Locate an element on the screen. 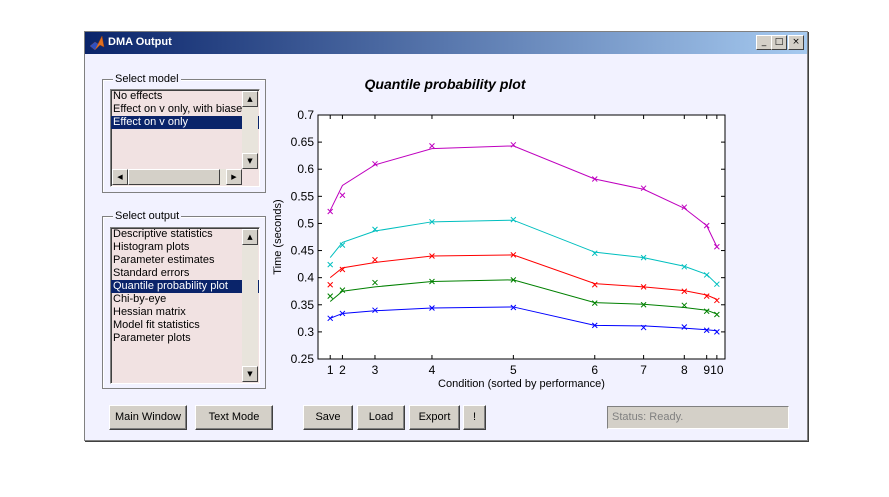  output-list-item: Quantile probability plot is located at coordinates (185, 286).